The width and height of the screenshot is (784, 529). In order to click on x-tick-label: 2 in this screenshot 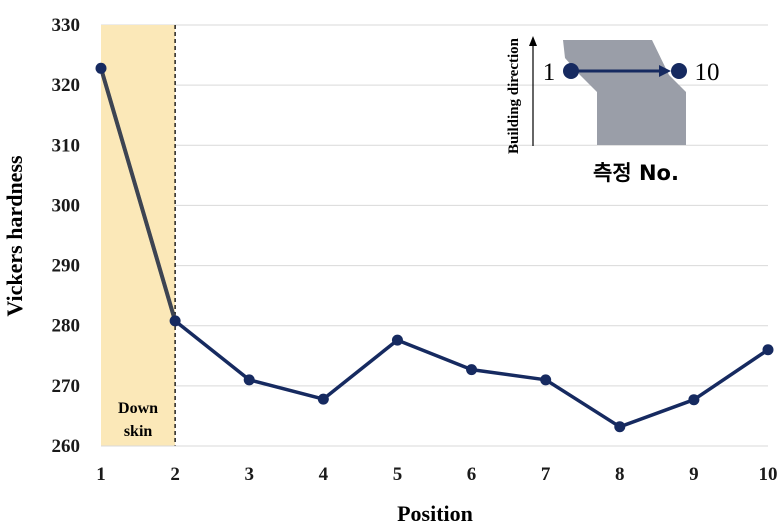, I will do `click(175, 474)`.